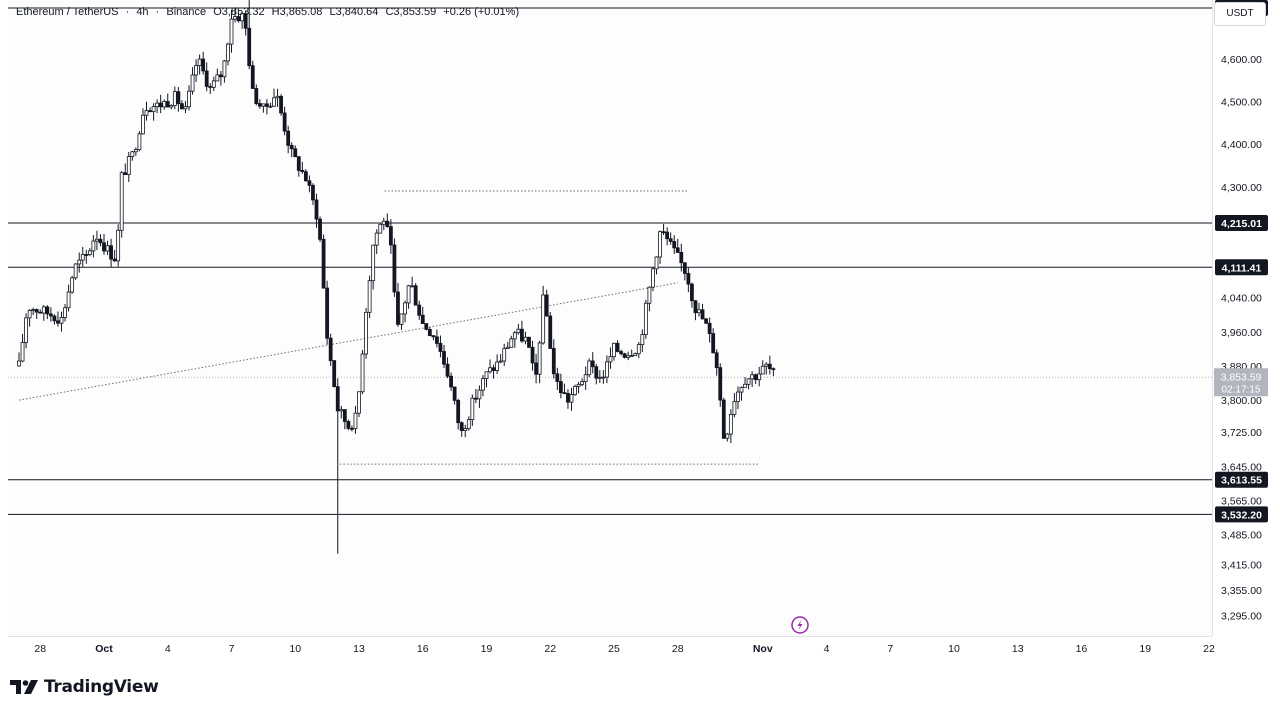  Describe the element at coordinates (354, 12) in the screenshot. I see `legend-low: L3,840.64` at that location.